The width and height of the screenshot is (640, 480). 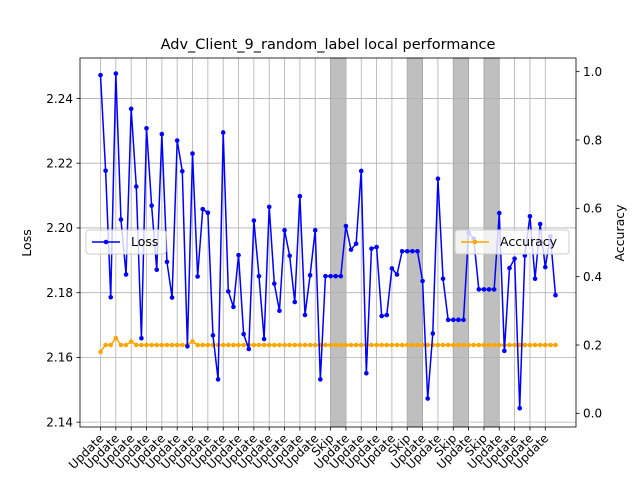 I want to click on y-left-tick-label: 2.18, so click(x=59, y=293).